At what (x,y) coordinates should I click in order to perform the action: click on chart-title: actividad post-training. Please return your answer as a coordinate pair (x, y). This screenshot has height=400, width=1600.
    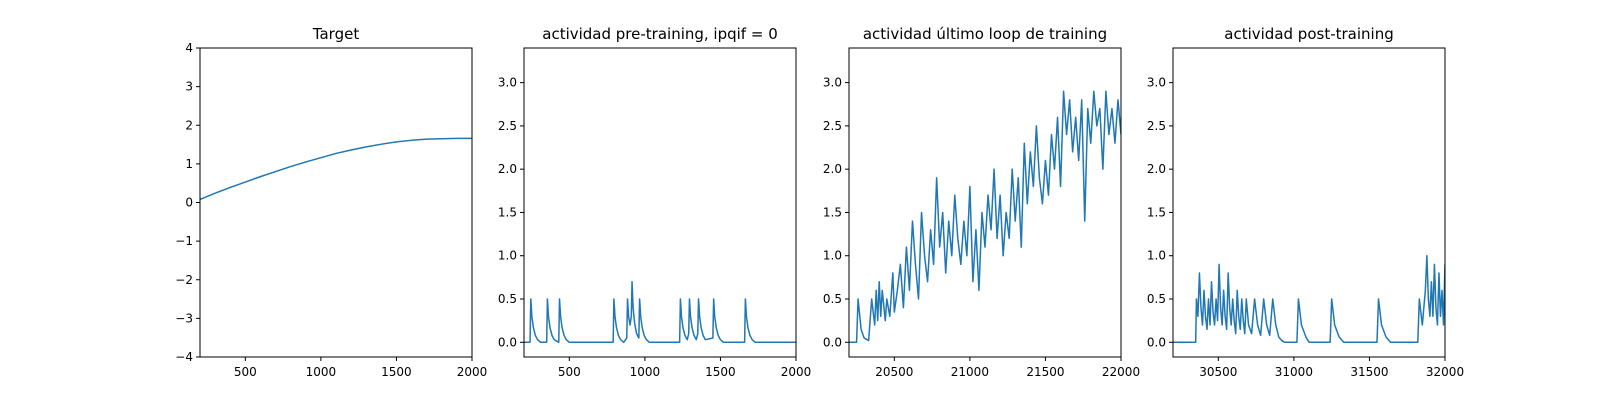
    Looking at the image, I should click on (1308, 34).